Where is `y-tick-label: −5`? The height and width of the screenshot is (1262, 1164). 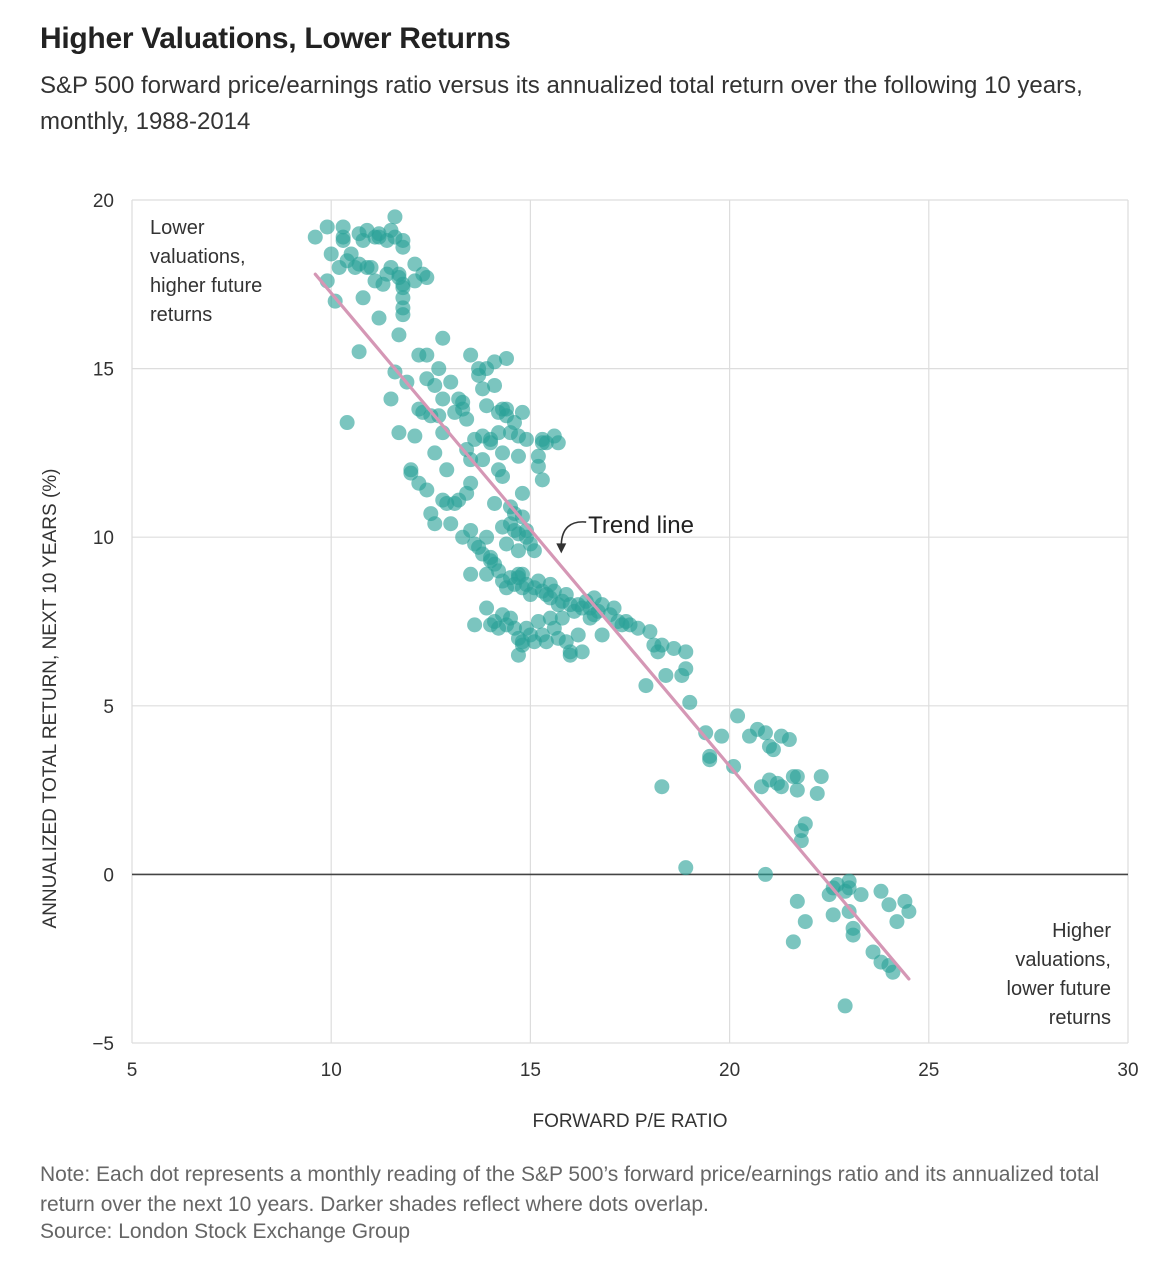 y-tick-label: −5 is located at coordinates (103, 1044).